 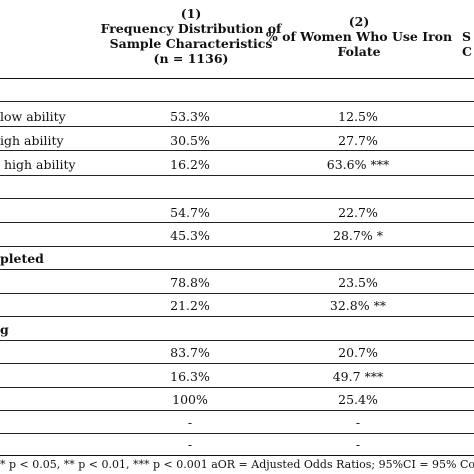 What do you see at coordinates (359, 21) in the screenshot?
I see `column-number: (2)` at bounding box center [359, 21].